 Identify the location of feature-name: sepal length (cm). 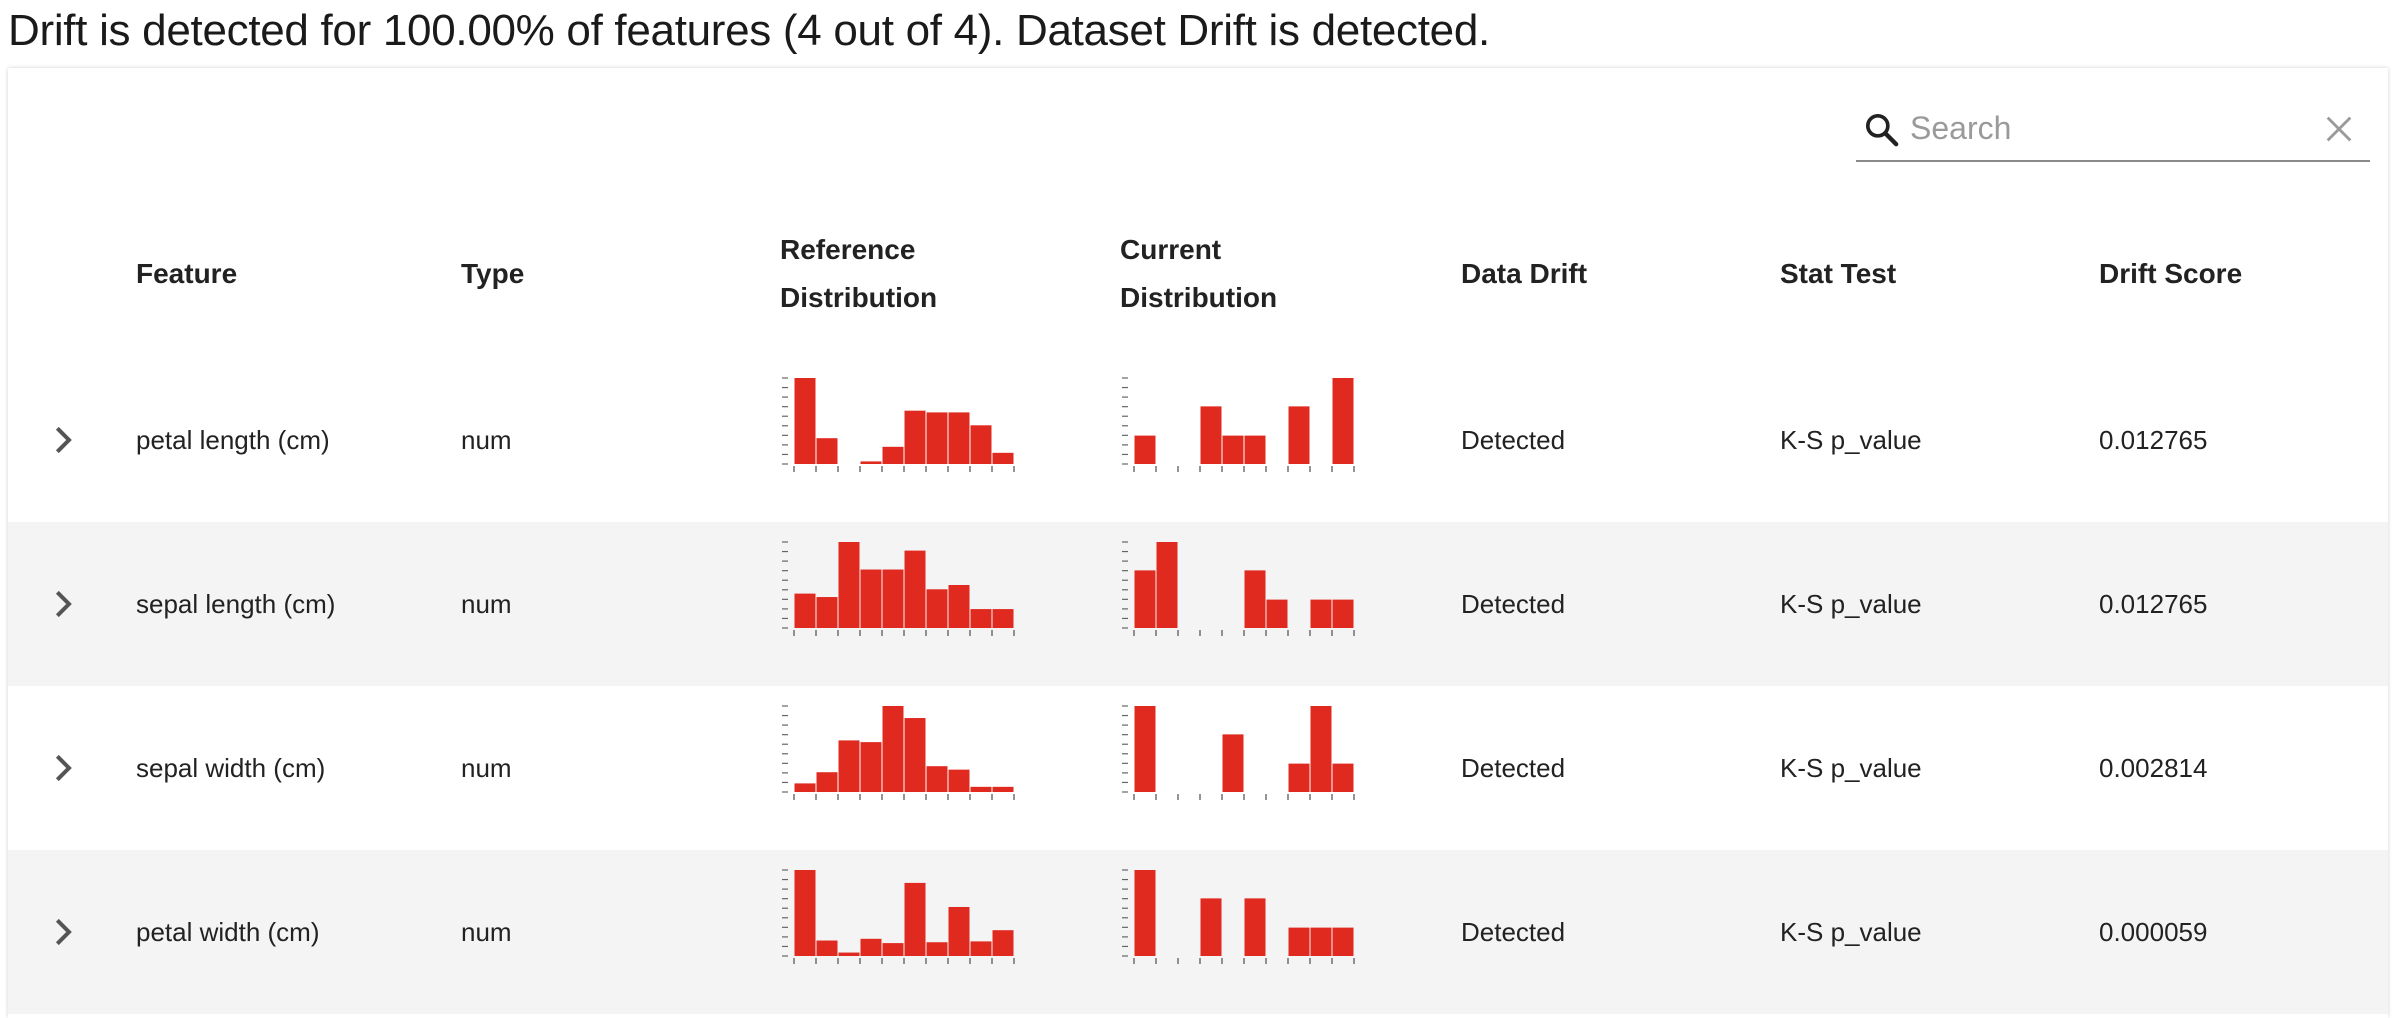
(236, 603).